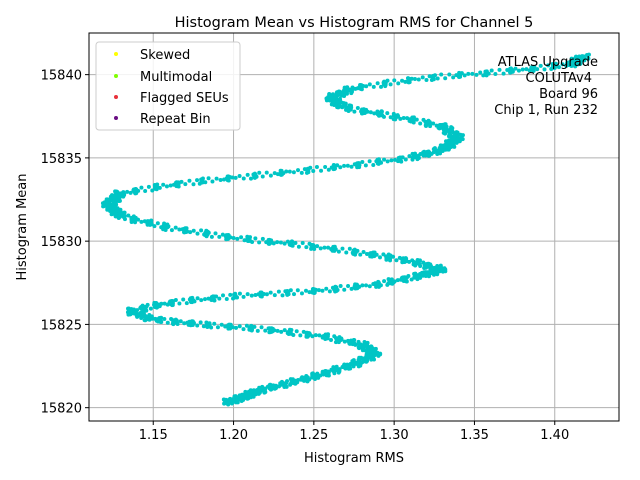 The width and height of the screenshot is (640, 480). What do you see at coordinates (474, 435) in the screenshot?
I see `x-tick-label: 1.35` at bounding box center [474, 435].